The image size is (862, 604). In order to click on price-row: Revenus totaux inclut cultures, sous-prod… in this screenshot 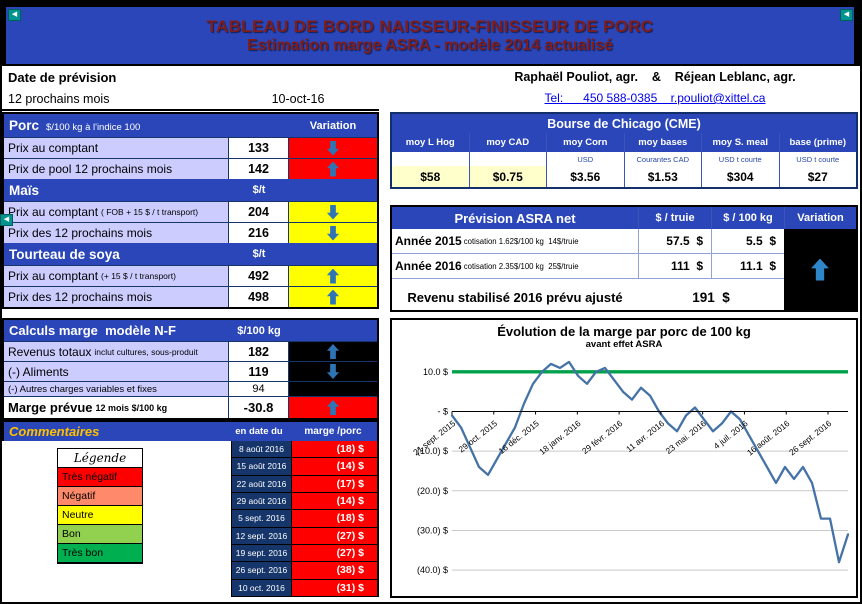, I will do `click(190, 351)`.